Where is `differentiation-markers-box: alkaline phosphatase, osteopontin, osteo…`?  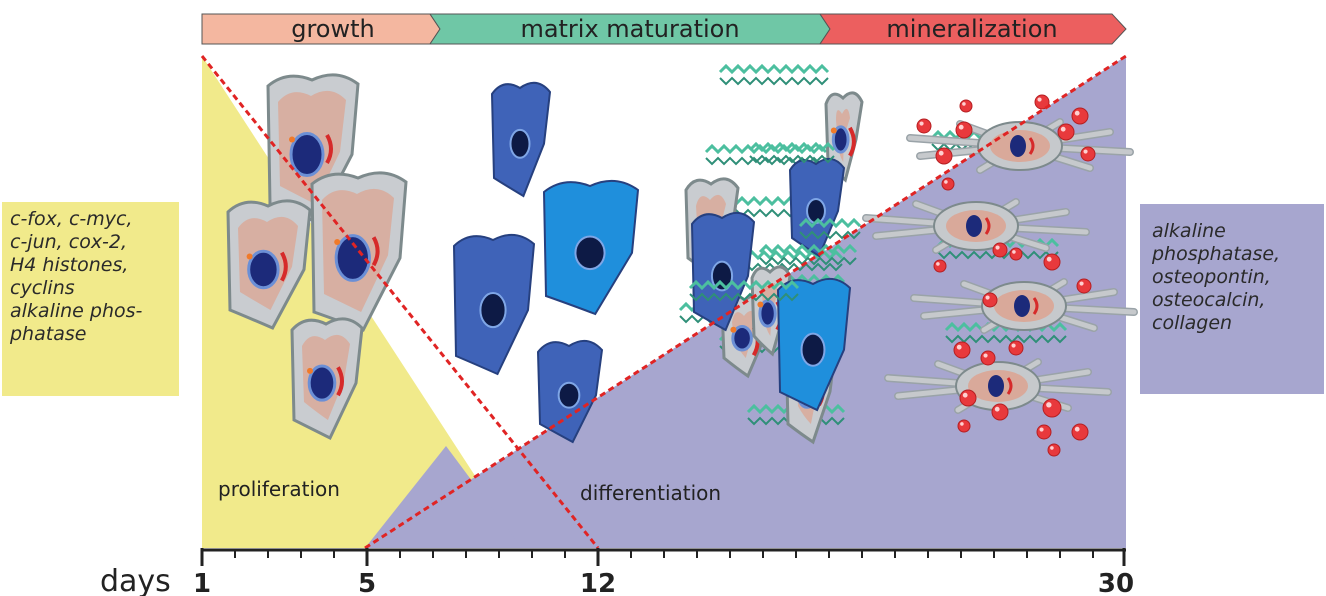
differentiation-markers-box: alkaline phosphatase, osteopontin, osteo… is located at coordinates (1232, 299).